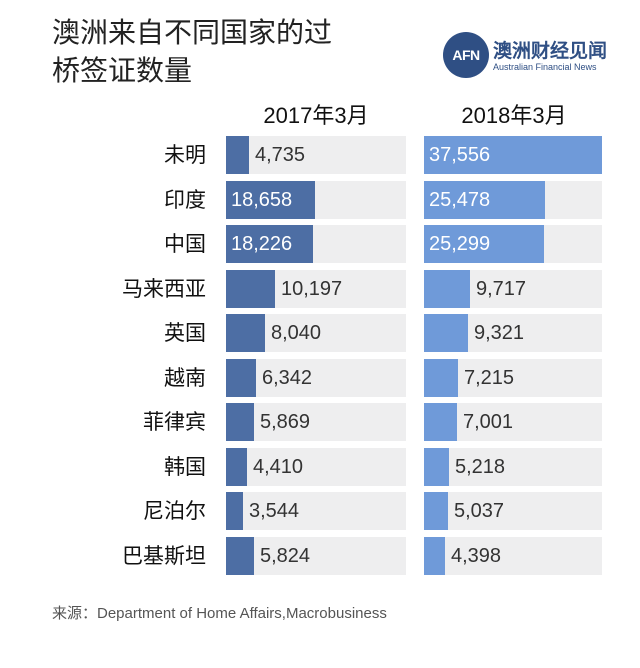 The width and height of the screenshot is (640, 668). What do you see at coordinates (514, 115) in the screenshot?
I see `series-header-2018: 2018年3月` at bounding box center [514, 115].